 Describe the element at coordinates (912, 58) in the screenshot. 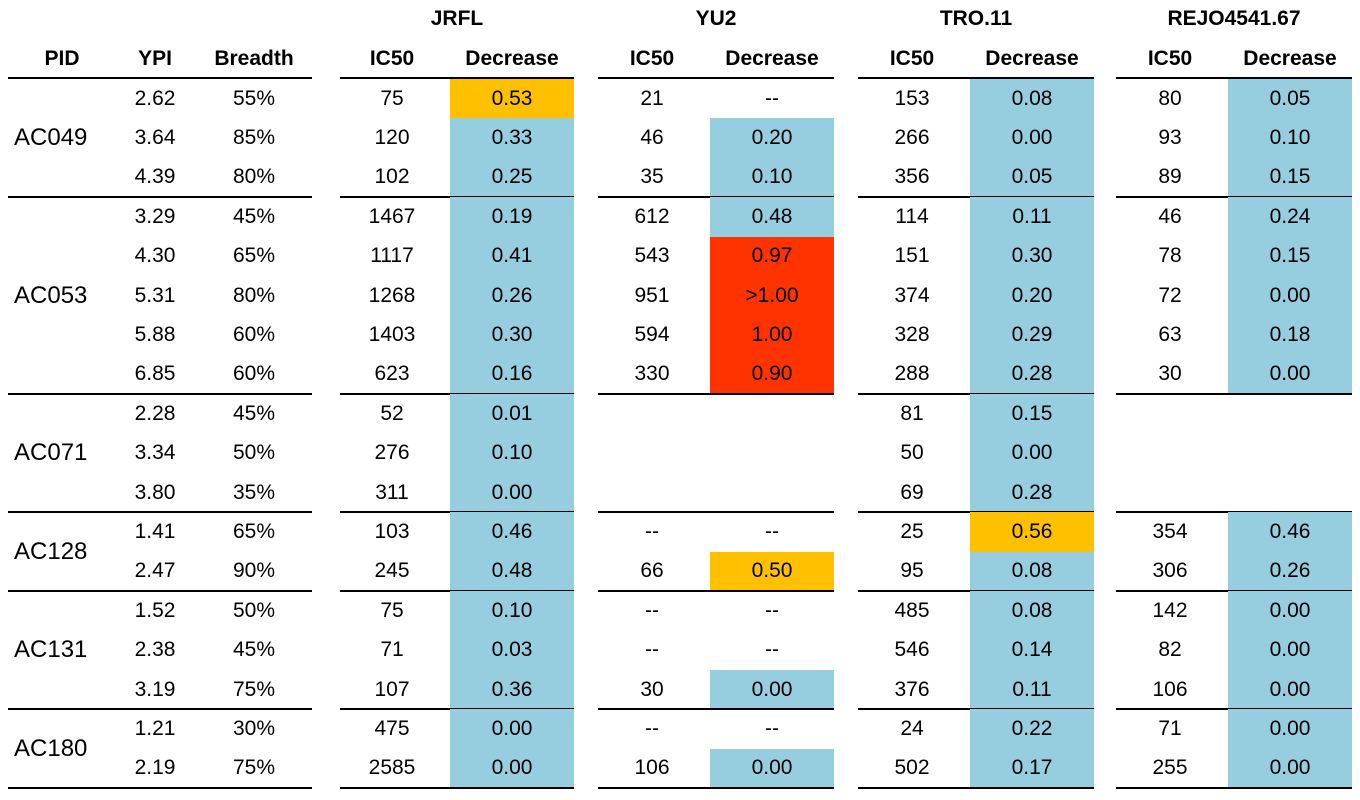

I see `column-header: IC50` at that location.